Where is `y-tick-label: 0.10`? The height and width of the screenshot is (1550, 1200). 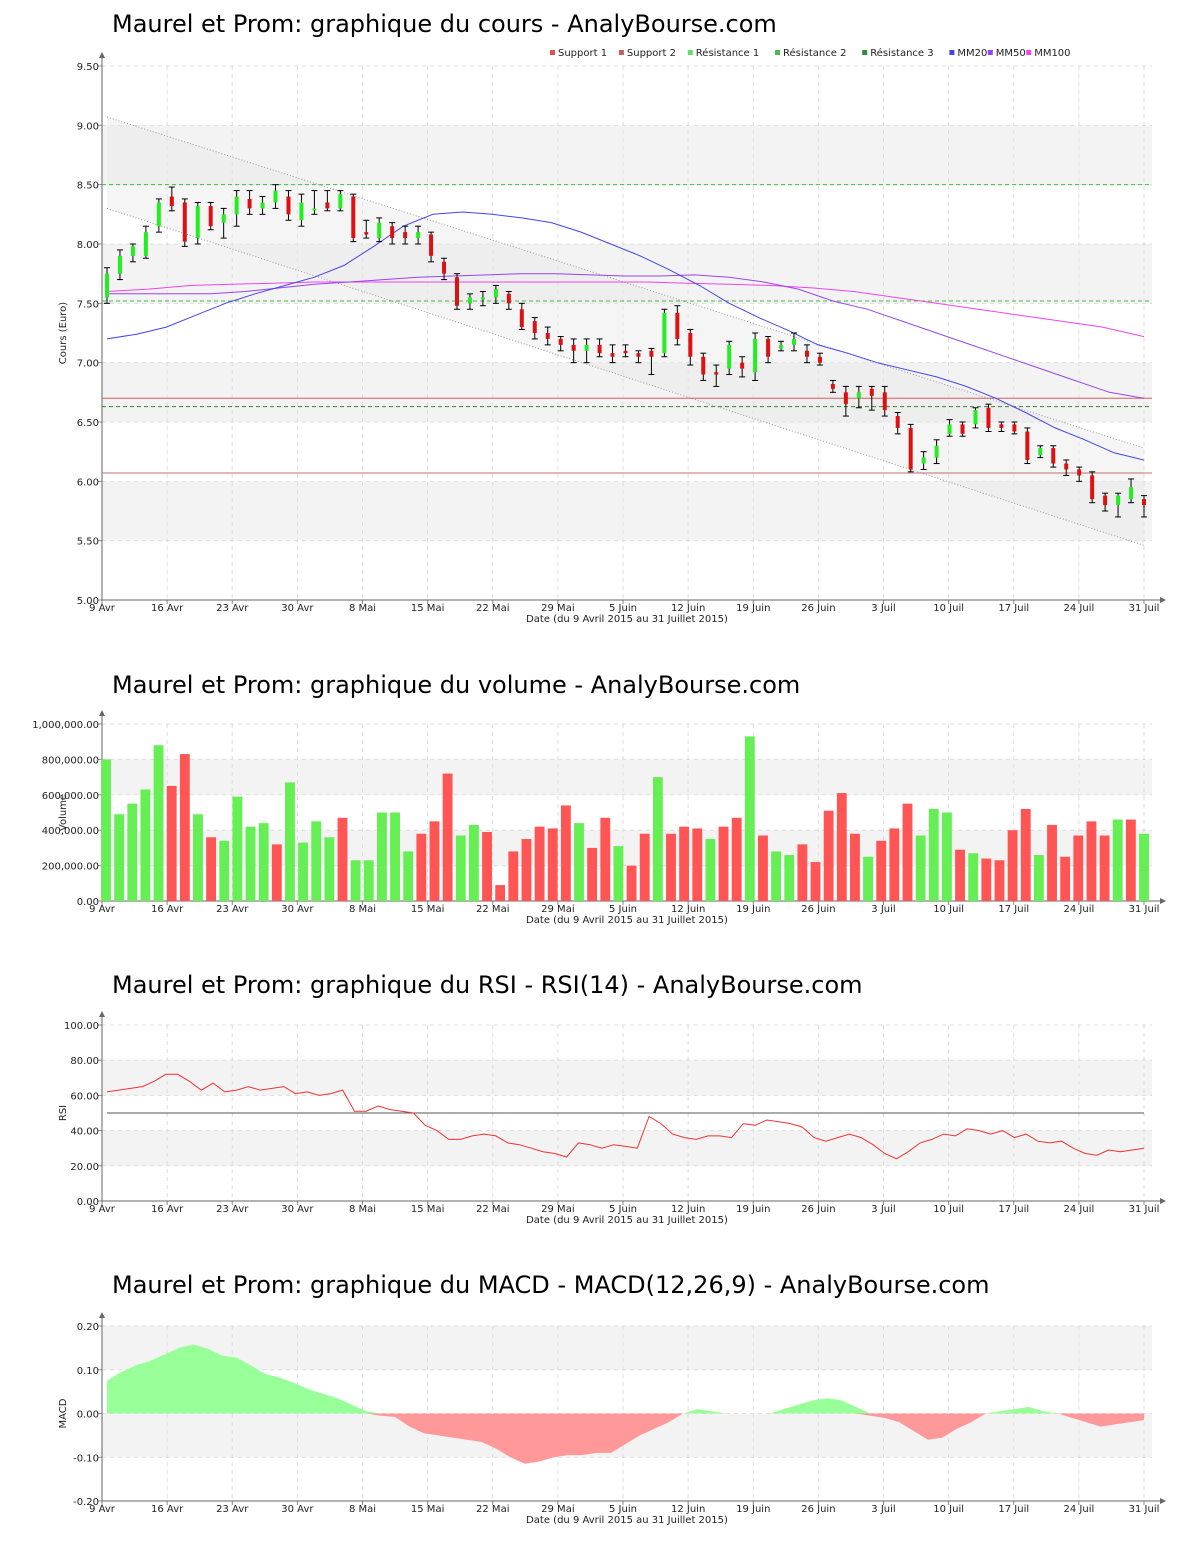 y-tick-label: 0.10 is located at coordinates (88, 1371).